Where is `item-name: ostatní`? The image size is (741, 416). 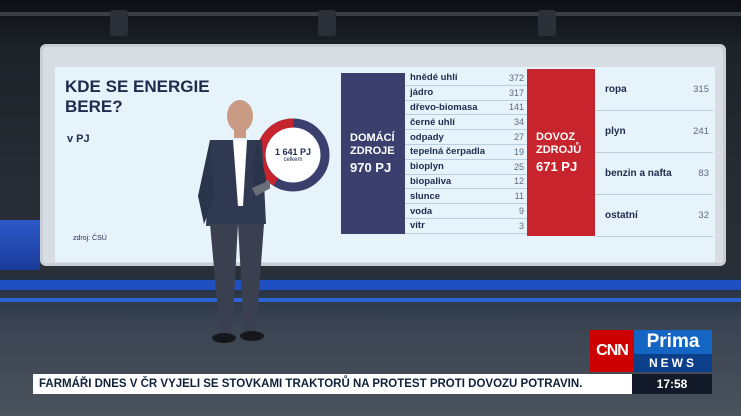
item-name: ostatní is located at coordinates (621, 215).